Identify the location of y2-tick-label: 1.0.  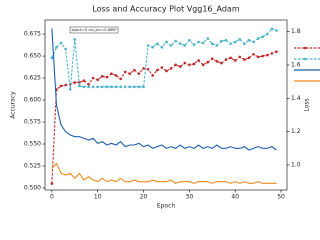
(296, 165).